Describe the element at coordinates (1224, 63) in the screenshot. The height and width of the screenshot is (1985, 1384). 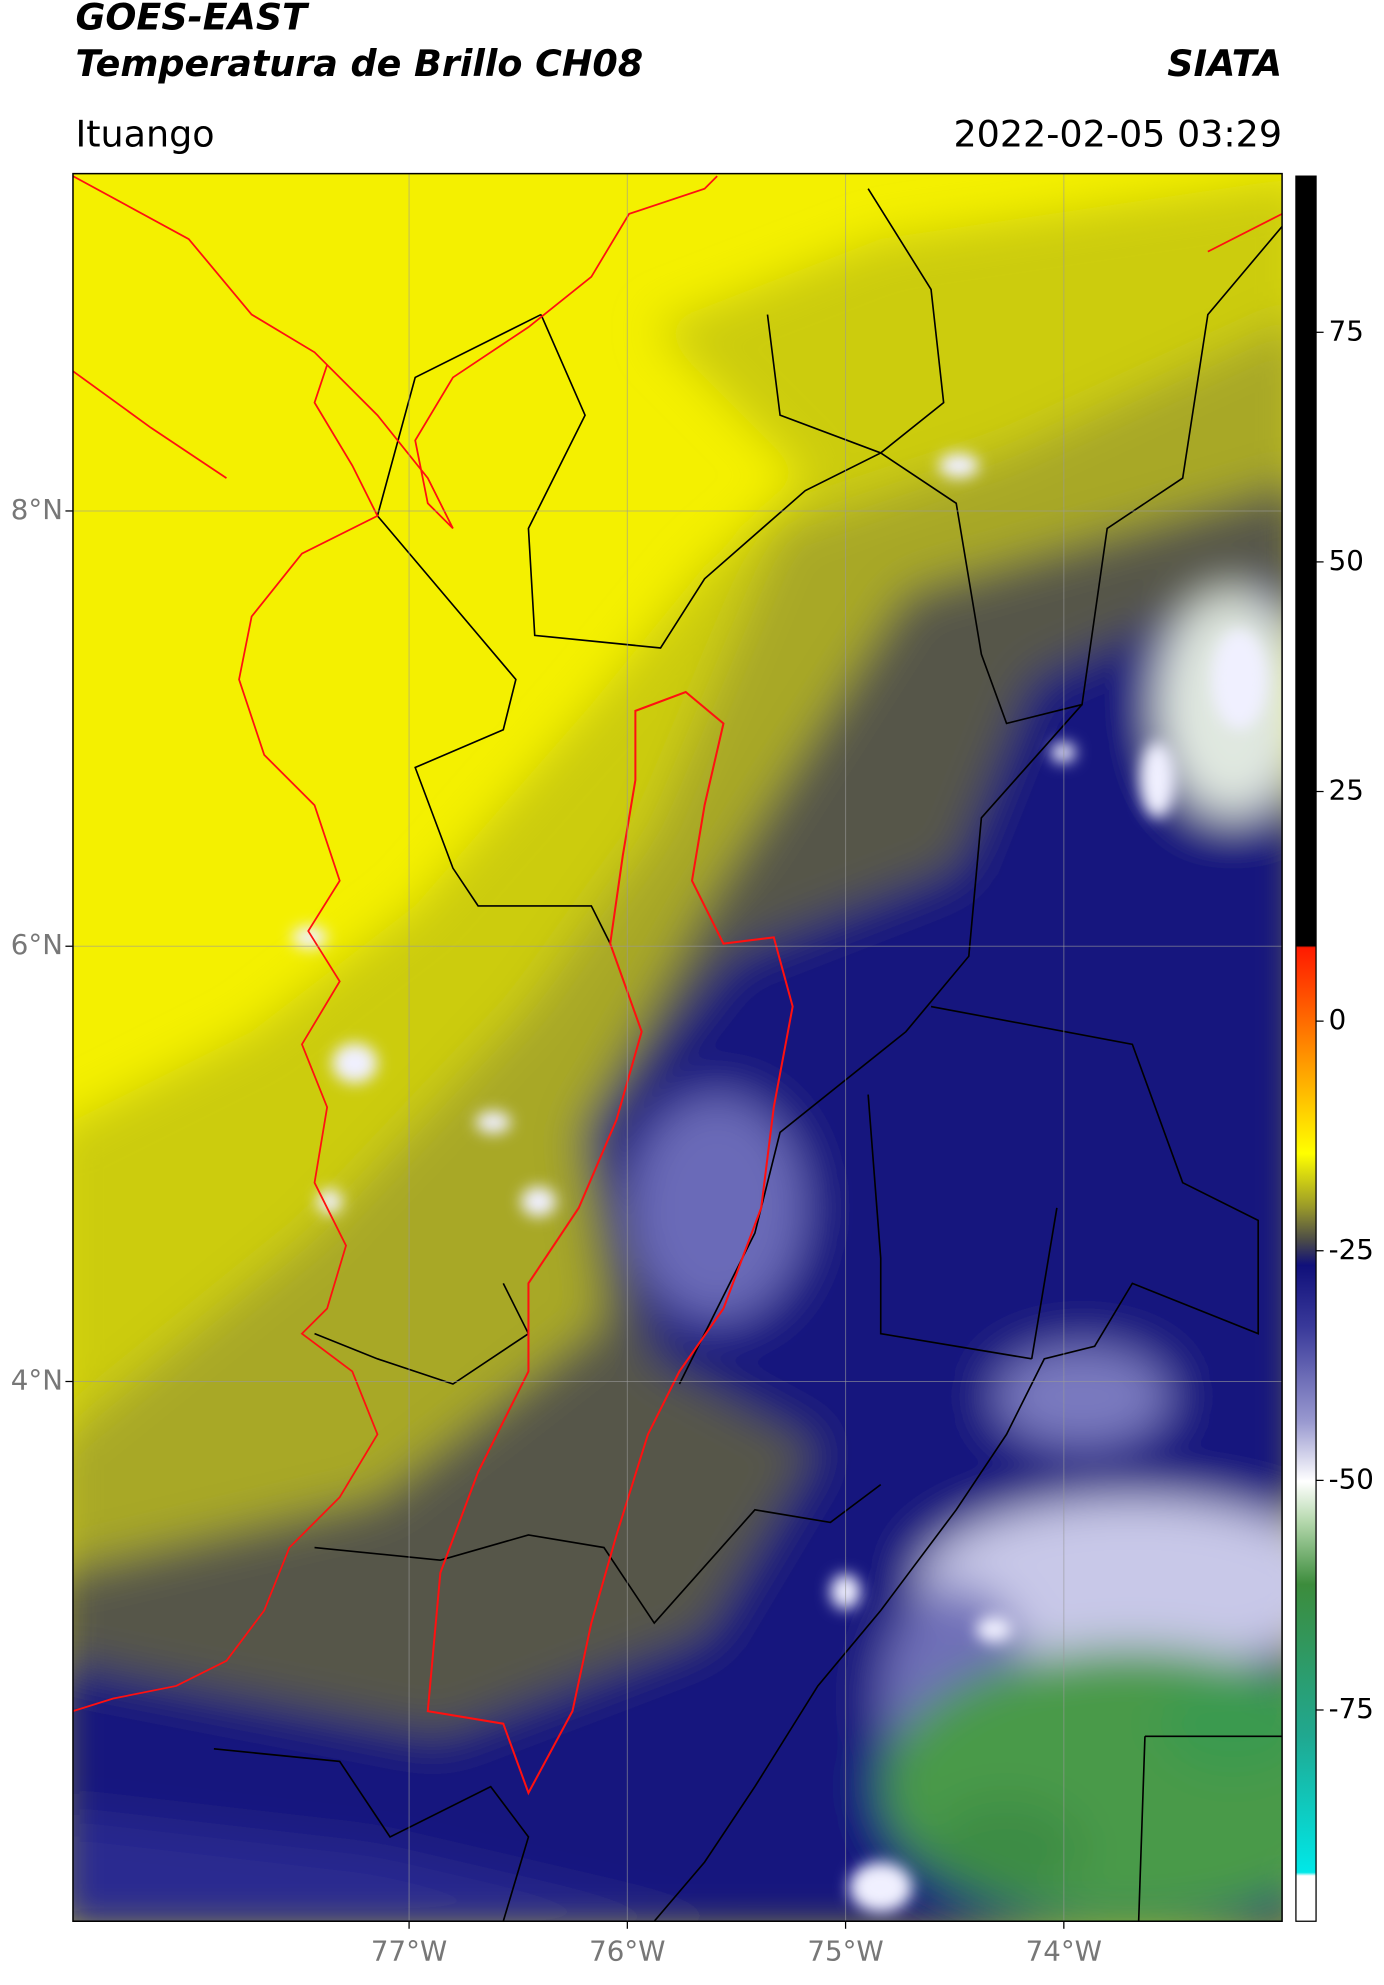
I see `source: SIATA` at that location.